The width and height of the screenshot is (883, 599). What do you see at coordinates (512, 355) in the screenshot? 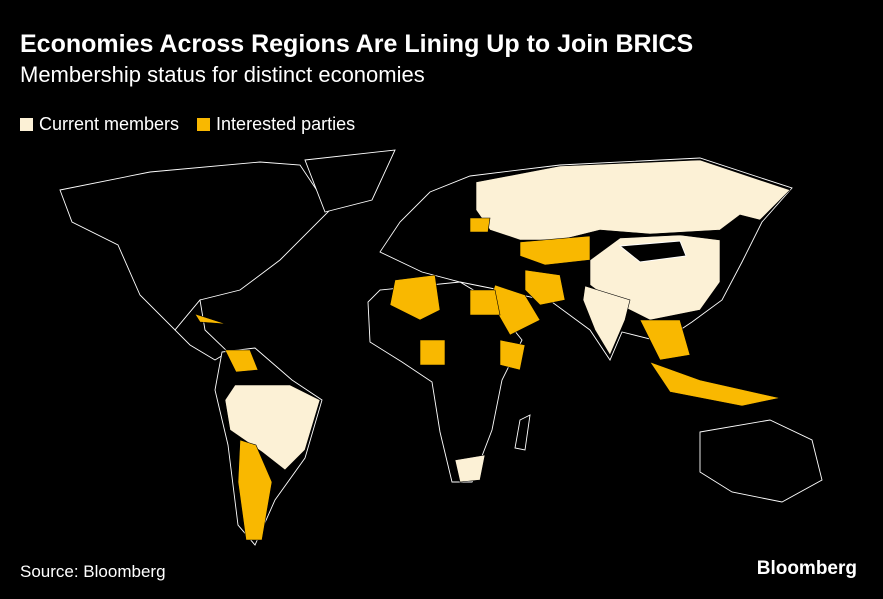
I see `ethiopia` at bounding box center [512, 355].